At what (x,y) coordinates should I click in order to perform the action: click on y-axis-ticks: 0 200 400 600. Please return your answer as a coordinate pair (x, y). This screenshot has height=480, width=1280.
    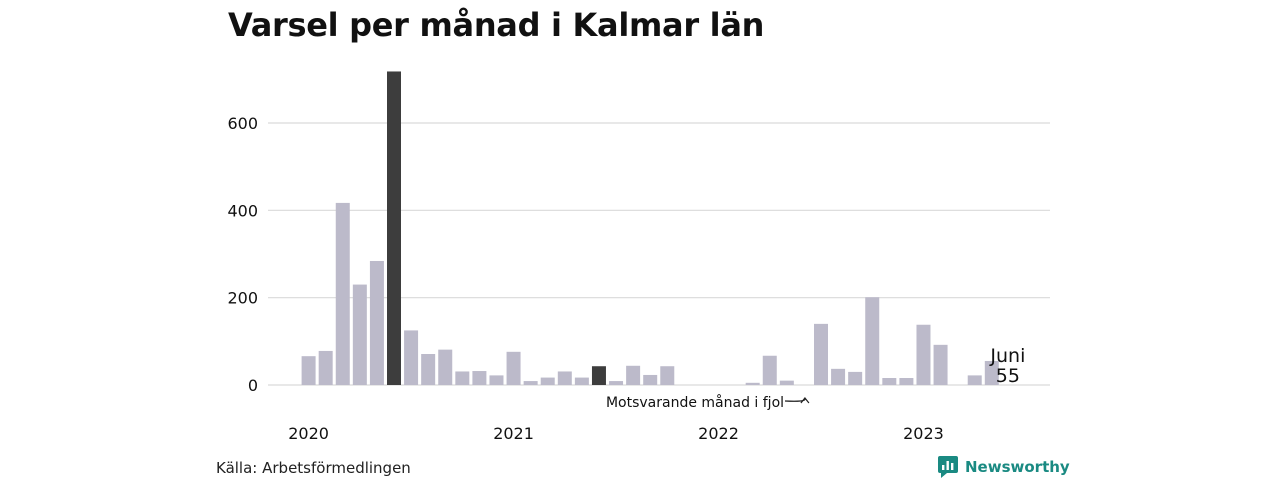
    Looking at the image, I should click on (242, 254).